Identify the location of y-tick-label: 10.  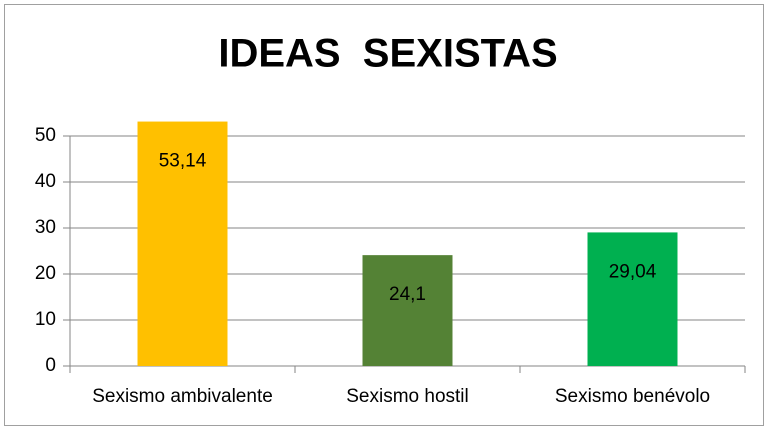
(45, 319).